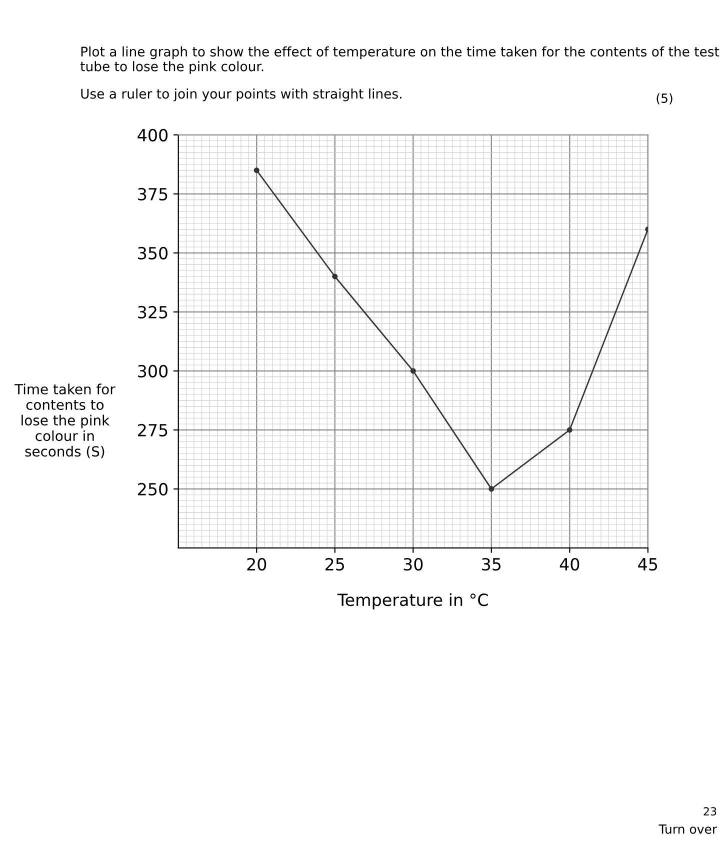 This screenshot has height=843, width=728. Describe the element at coordinates (570, 564) in the screenshot. I see `x-tick-label: 40` at that location.